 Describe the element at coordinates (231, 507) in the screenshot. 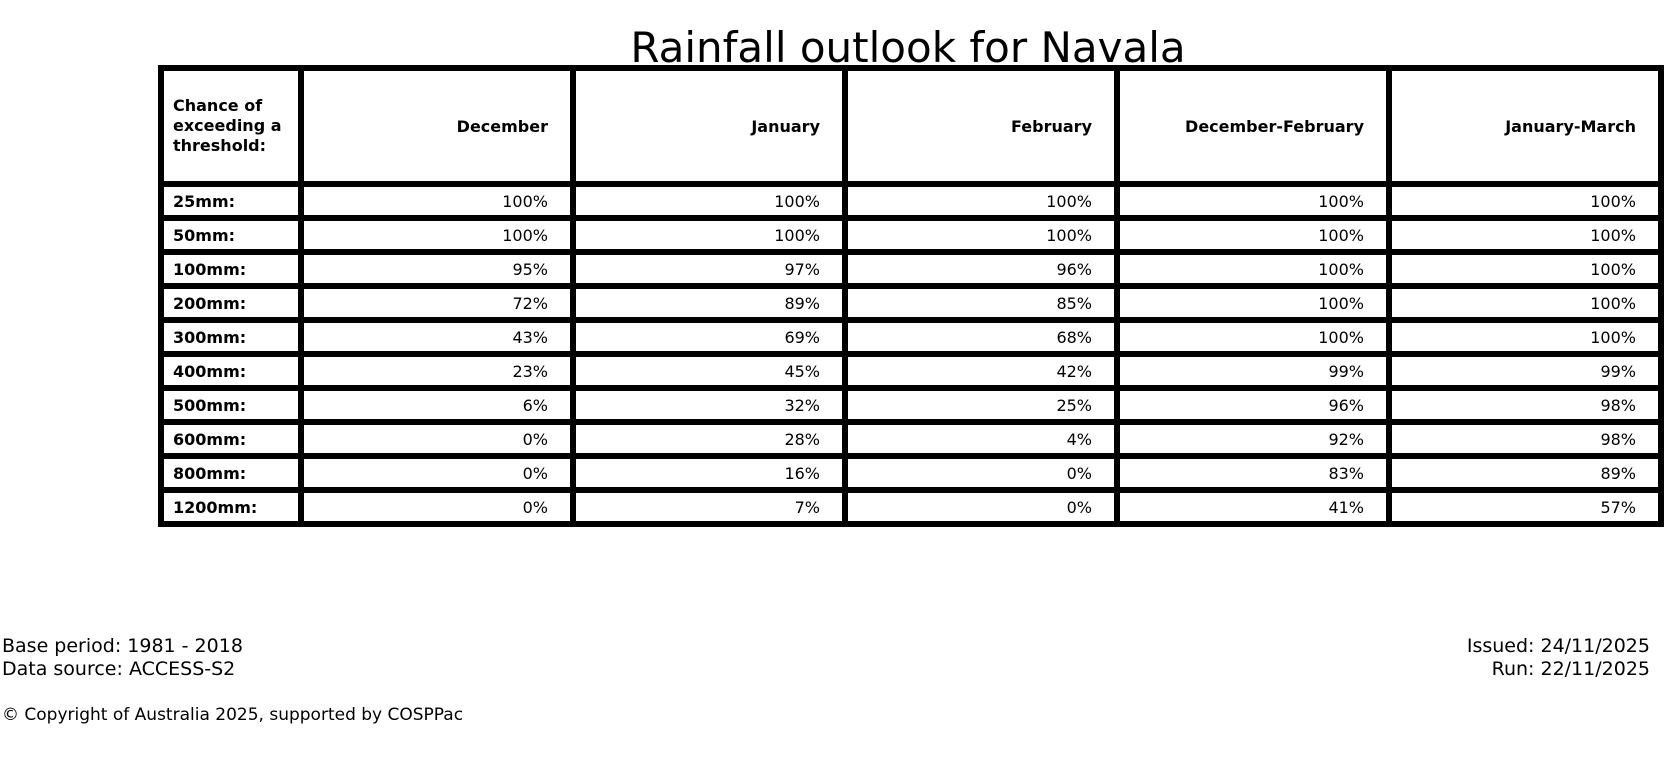

I see `row-label: 1200mm:` at that location.